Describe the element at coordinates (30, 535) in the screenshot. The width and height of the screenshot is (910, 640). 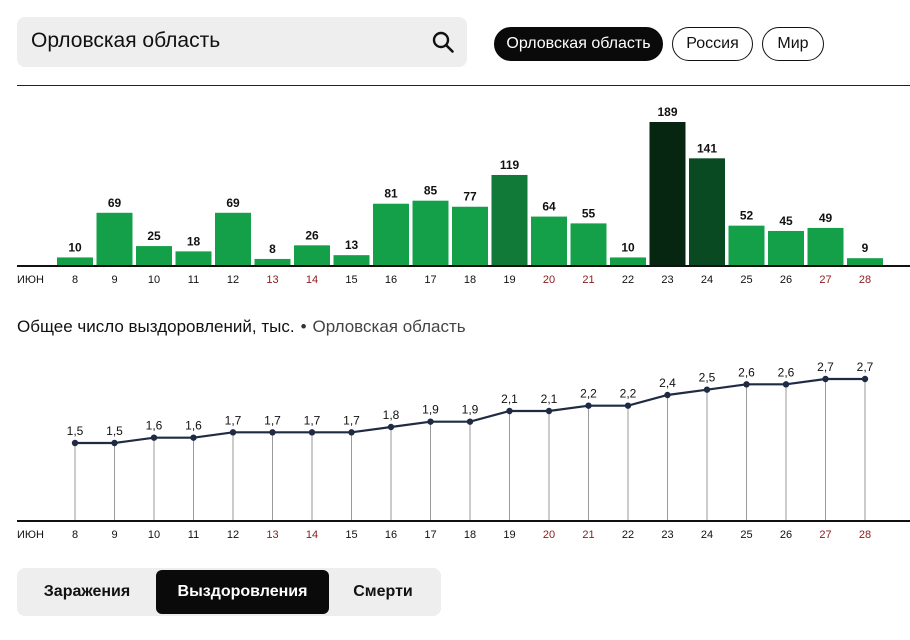
I see `line-month-label: ИЮН` at that location.